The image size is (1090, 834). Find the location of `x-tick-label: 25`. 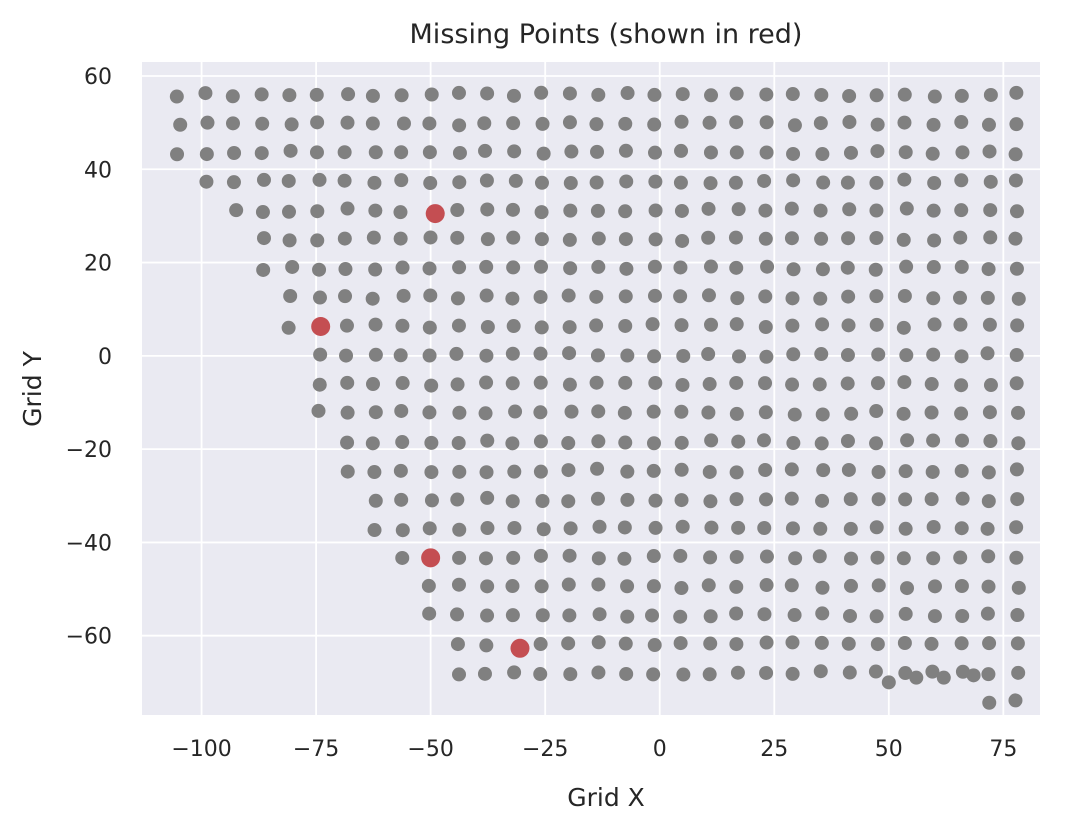

x-tick-label: 25 is located at coordinates (774, 749).